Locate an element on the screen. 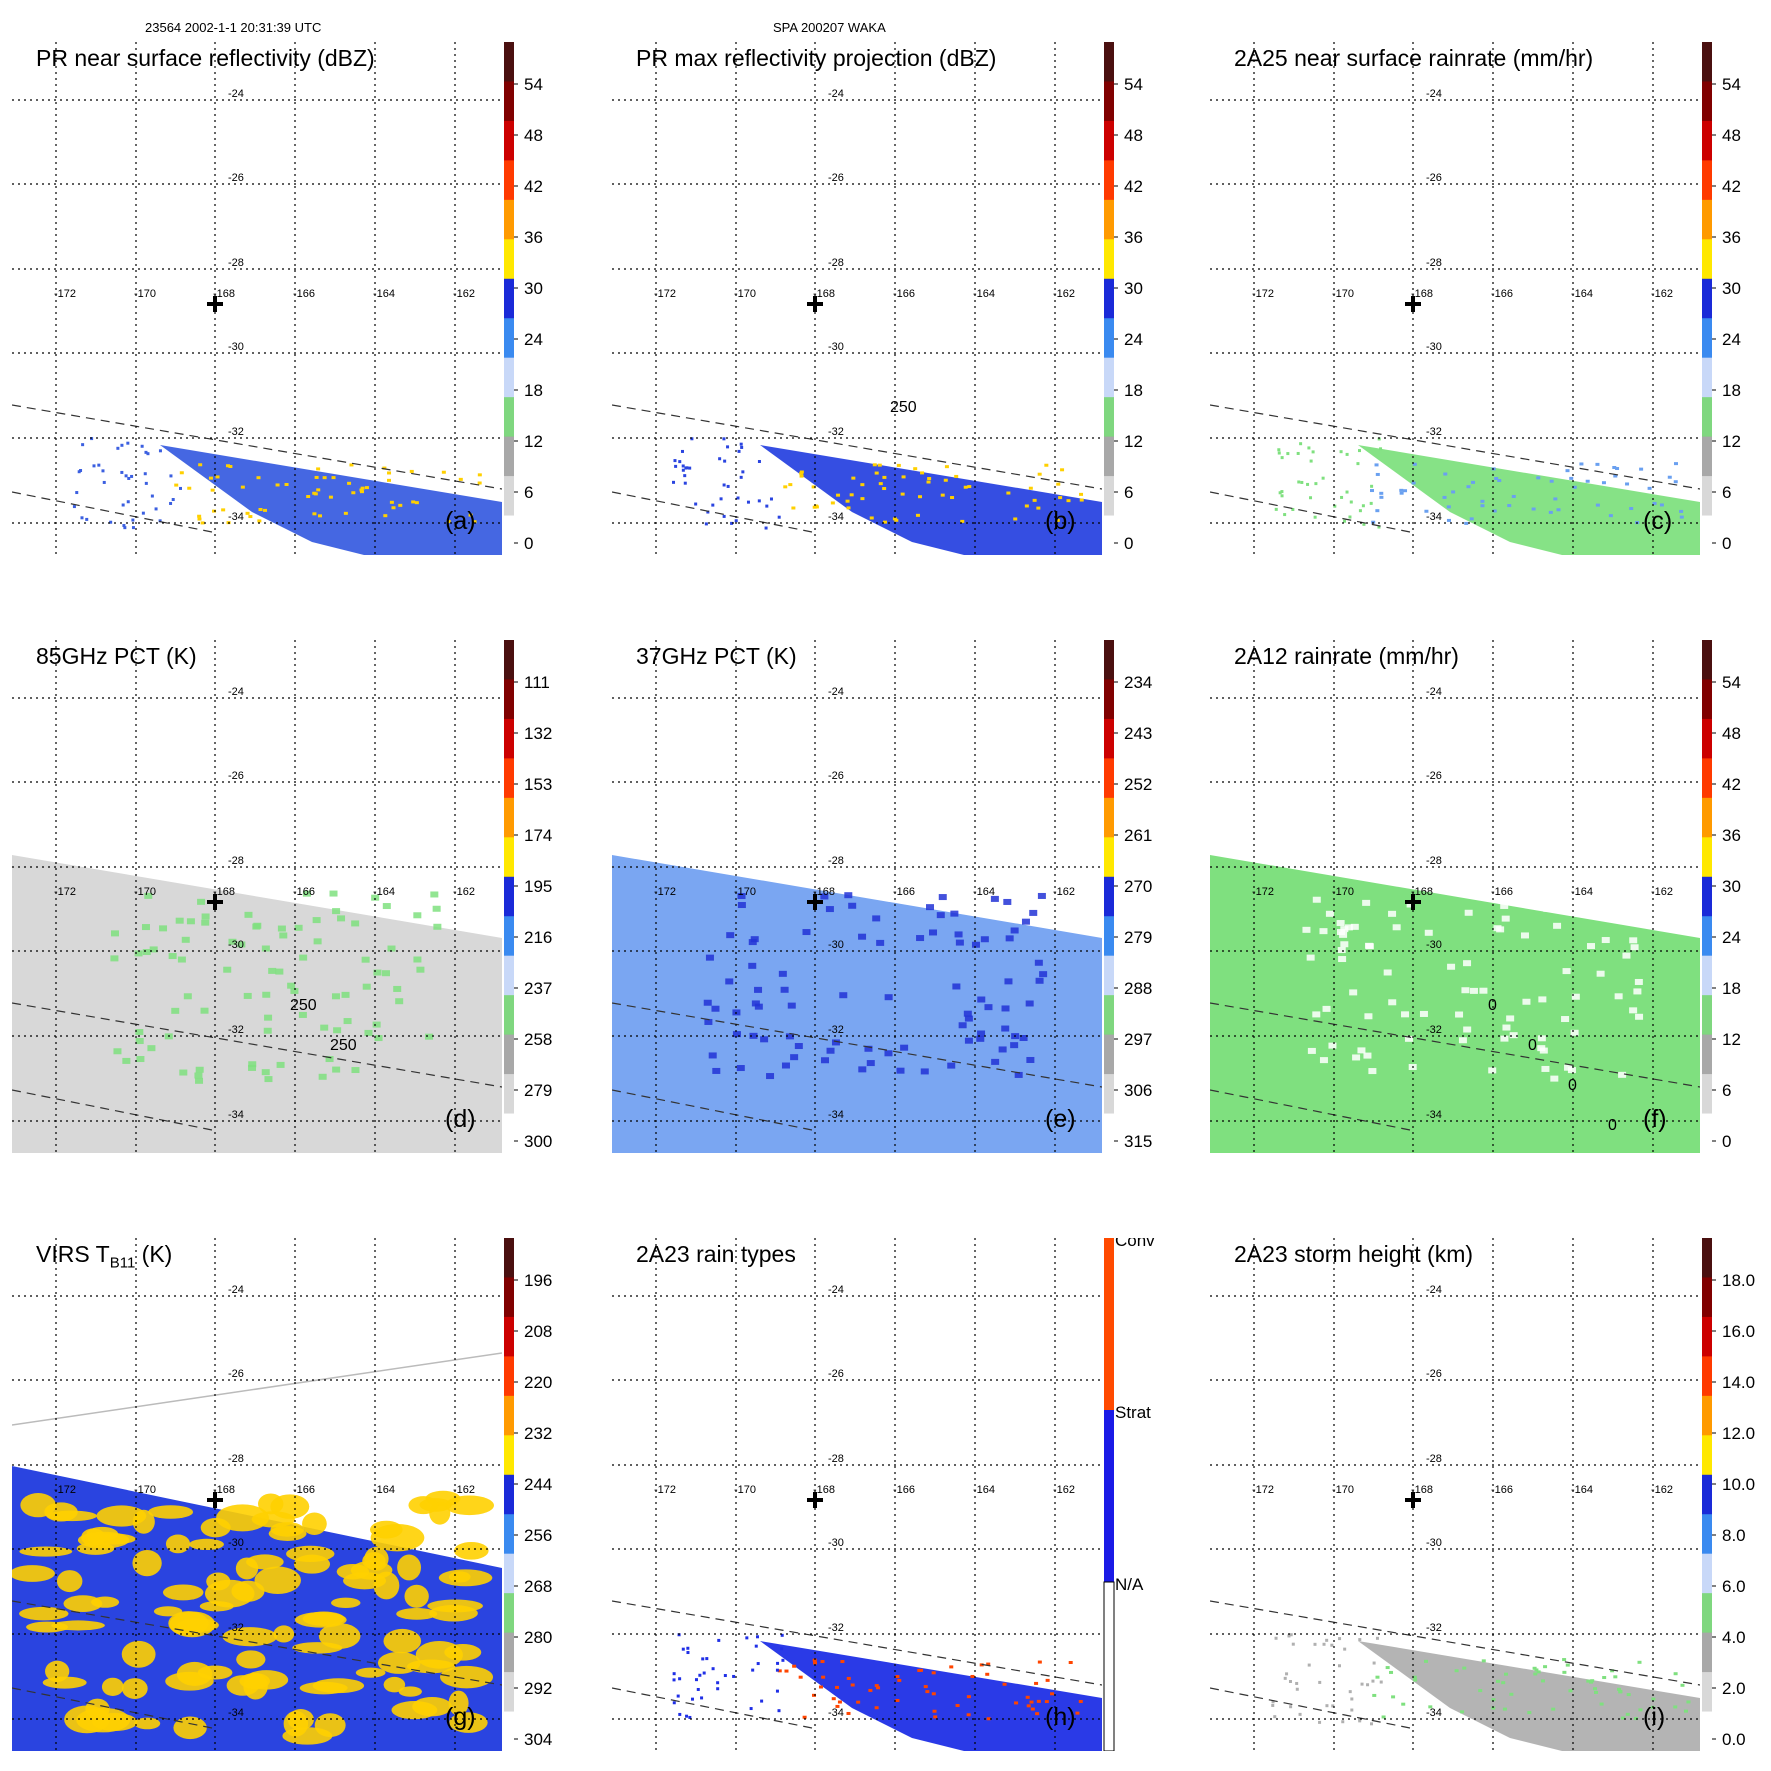 The image size is (1771, 1771). colorbar-label: 36 is located at coordinates (1731, 835).